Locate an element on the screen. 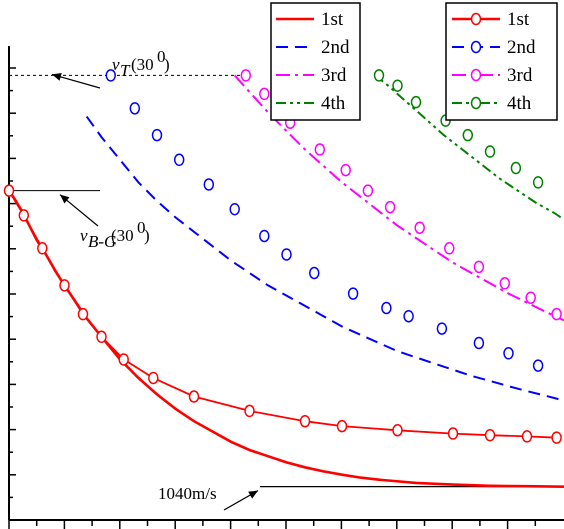 The height and width of the screenshot is (529, 564). vBG-annotation: v B-G (30 0 ) is located at coordinates (115, 234).